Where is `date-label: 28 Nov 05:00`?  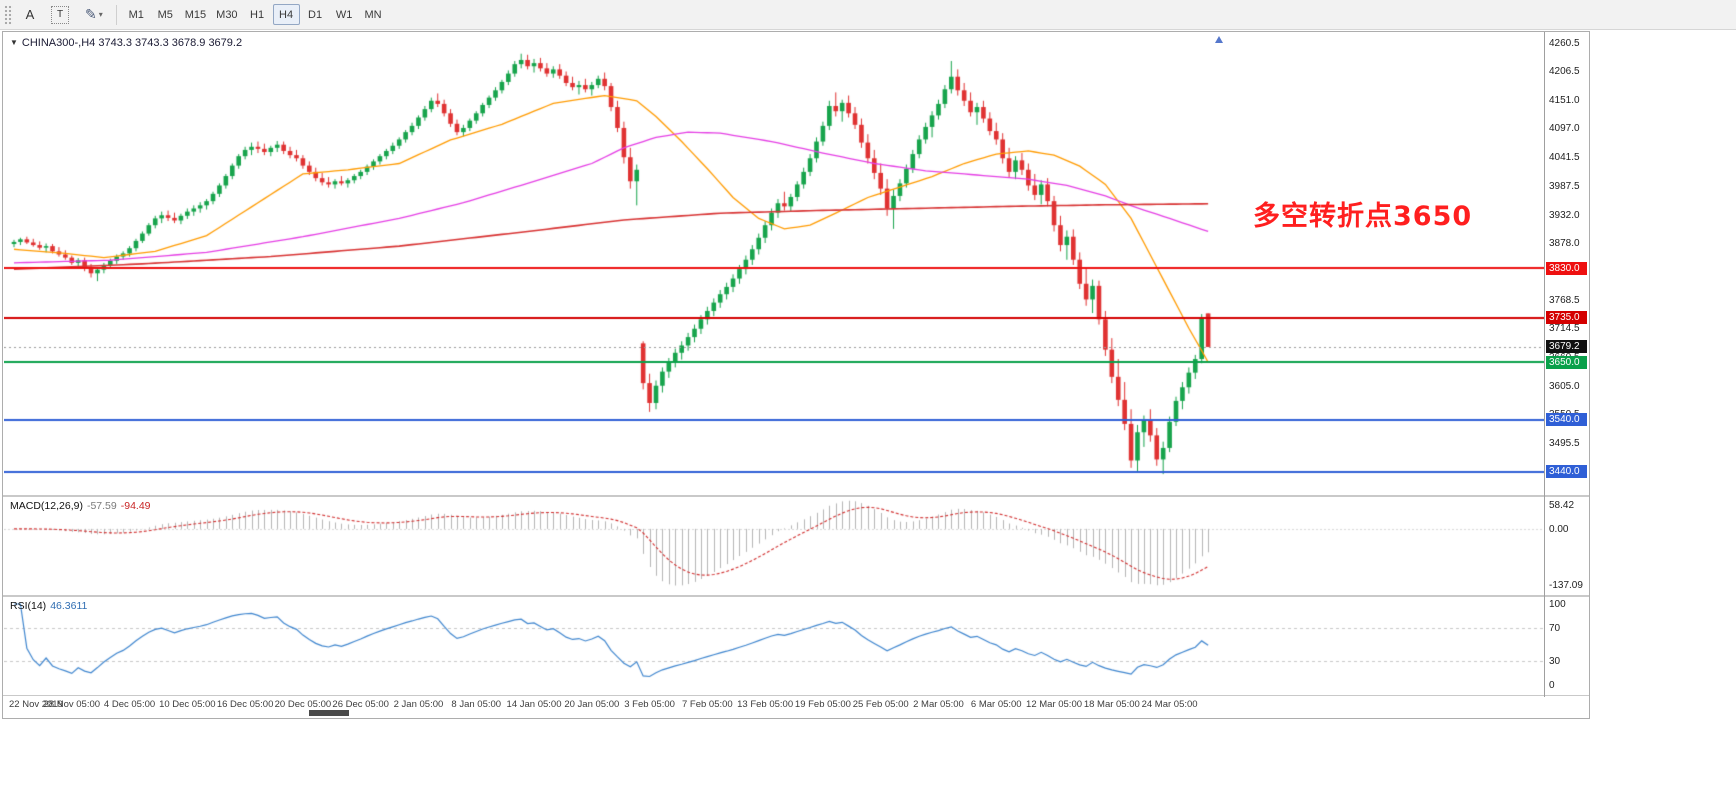
date-label: 28 Nov 05:00 is located at coordinates (72, 704).